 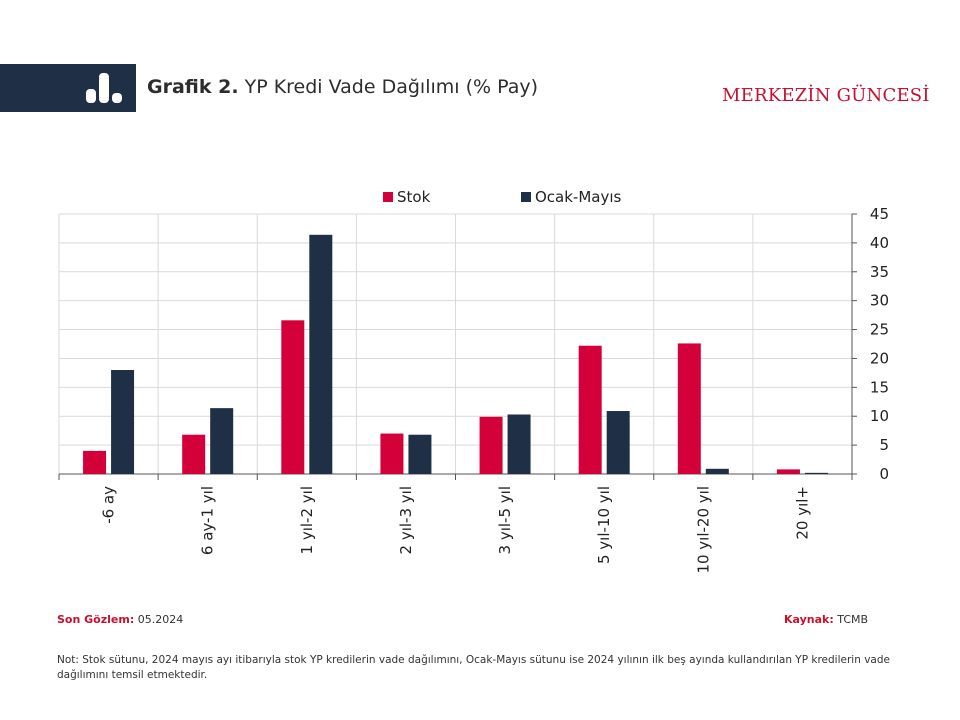 I want to click on x-tick-label: 20 yıl+, so click(x=802, y=513).